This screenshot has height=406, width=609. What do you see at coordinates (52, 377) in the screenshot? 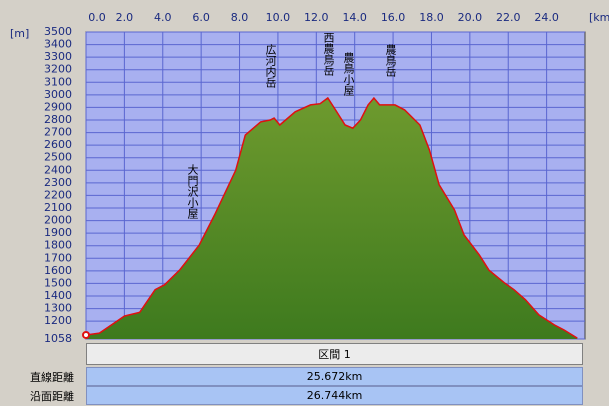
I see `row-label: 直線距離` at bounding box center [52, 377].